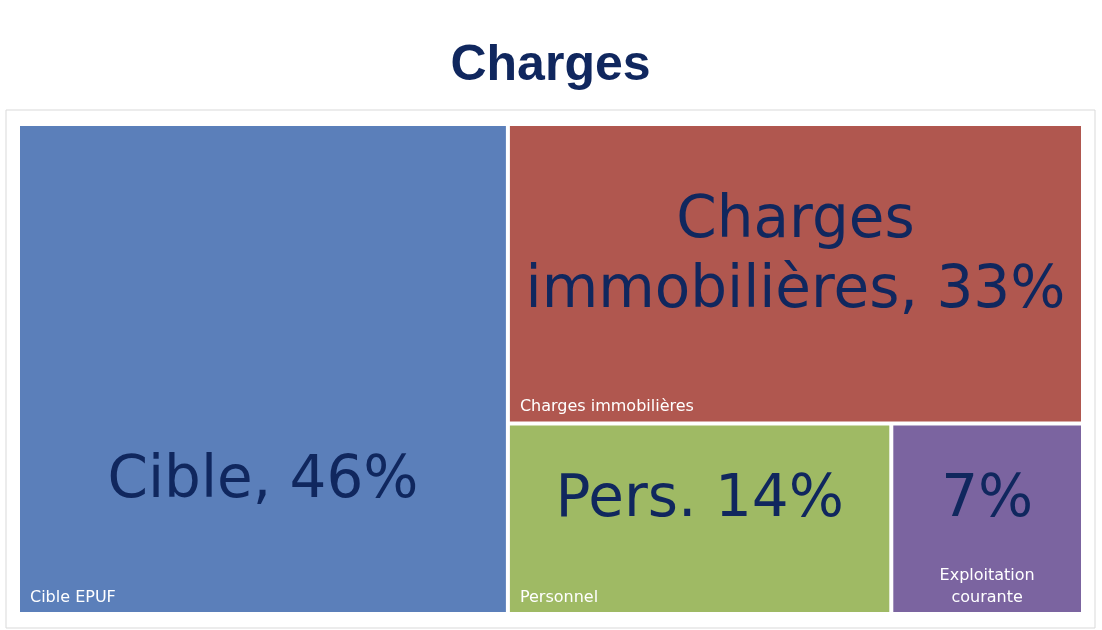 The height and width of the screenshot is (630, 1102). What do you see at coordinates (987, 585) in the screenshot?
I see `category-label: Exploitation courante` at bounding box center [987, 585].